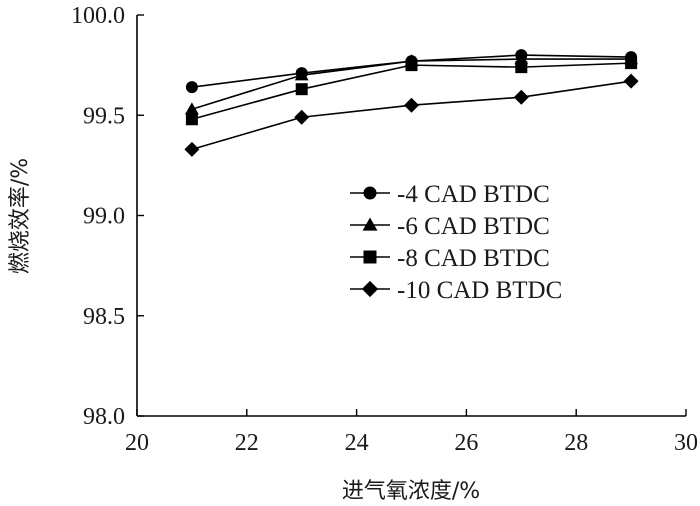 This screenshot has width=700, height=506. I want to click on y-tick-label: 98.5, so click(104, 317).